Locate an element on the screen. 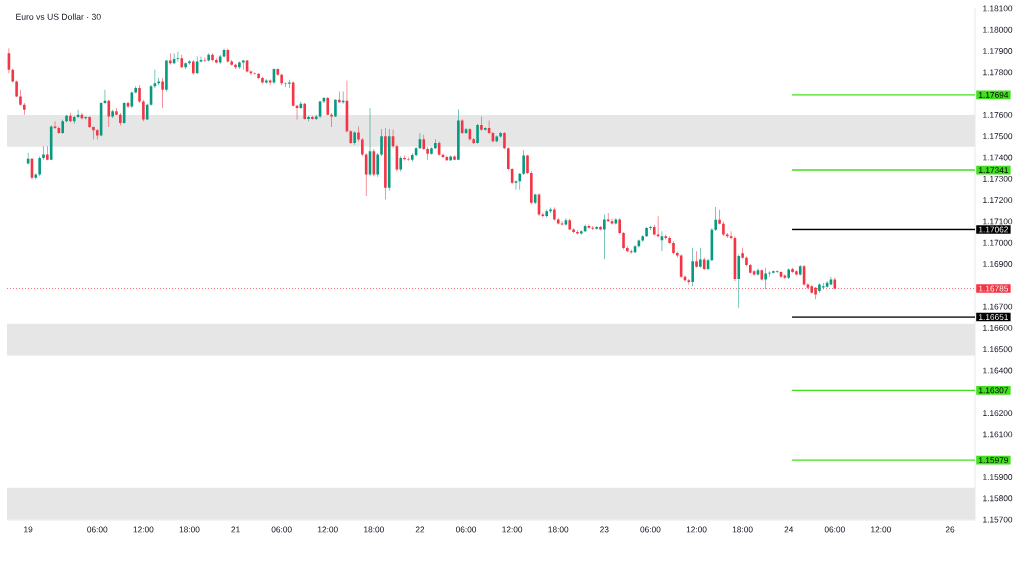  y-tick-label: 1.17200 is located at coordinates (998, 200).